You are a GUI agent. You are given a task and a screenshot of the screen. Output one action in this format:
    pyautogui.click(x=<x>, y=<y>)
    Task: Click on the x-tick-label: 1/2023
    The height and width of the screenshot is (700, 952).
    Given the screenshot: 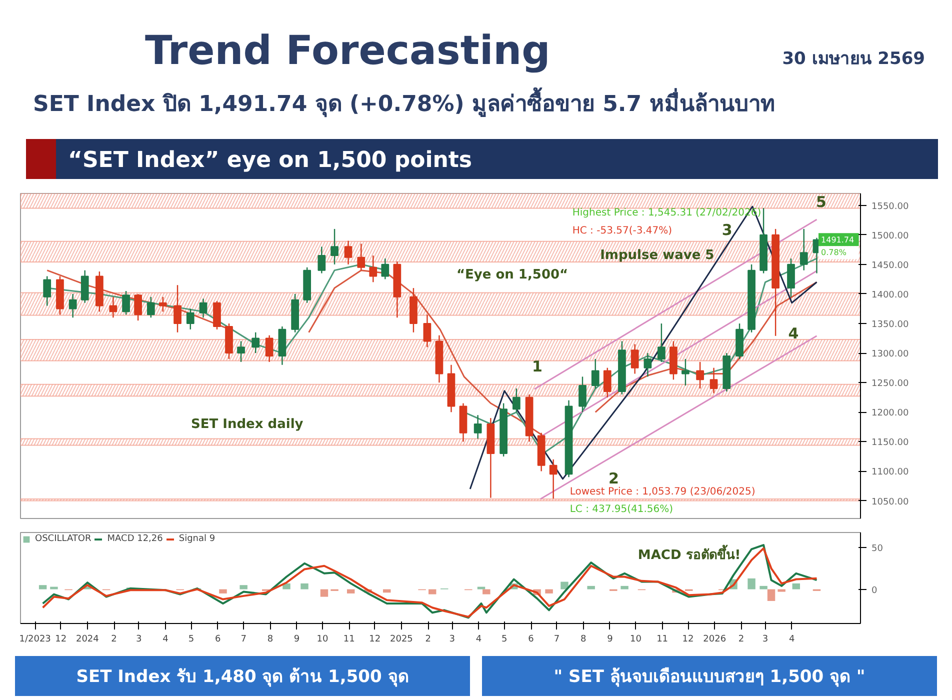 What is the action you would take?
    pyautogui.click(x=35, y=639)
    